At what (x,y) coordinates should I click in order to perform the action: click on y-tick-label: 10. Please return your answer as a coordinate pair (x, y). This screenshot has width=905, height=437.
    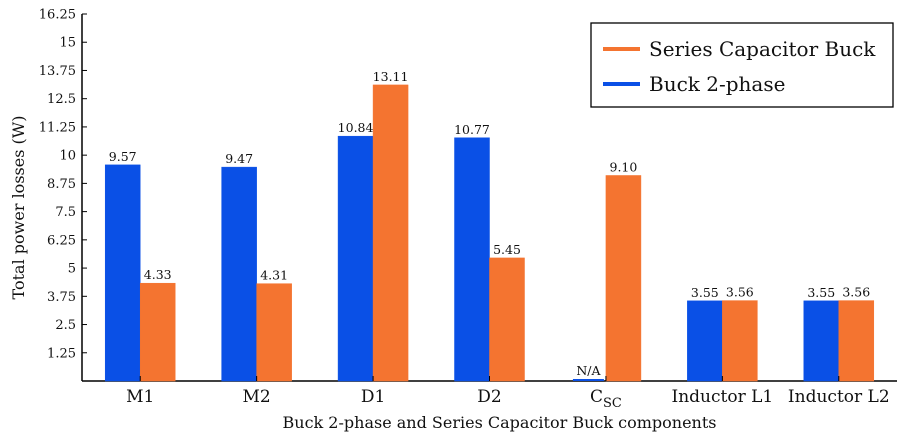
    Looking at the image, I should click on (67, 156).